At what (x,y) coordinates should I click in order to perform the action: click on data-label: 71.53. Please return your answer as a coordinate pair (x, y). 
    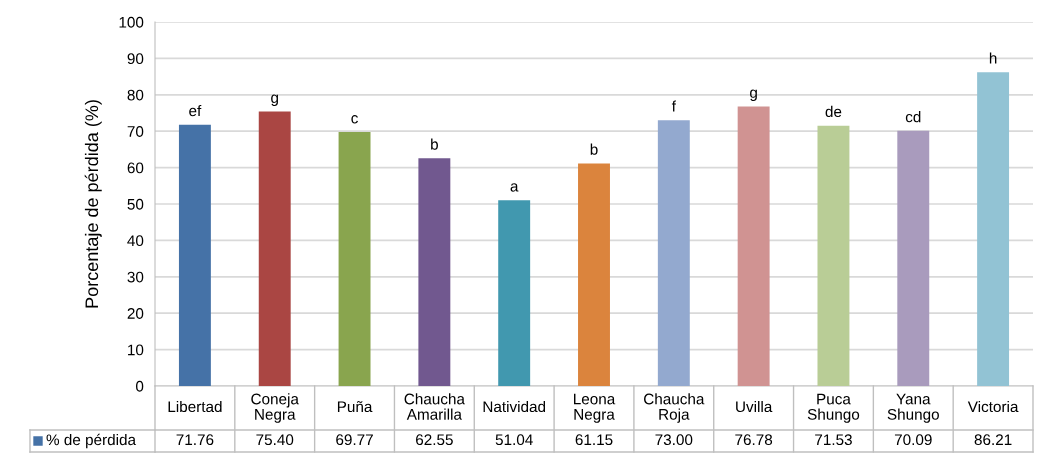
    Looking at the image, I should click on (833, 440).